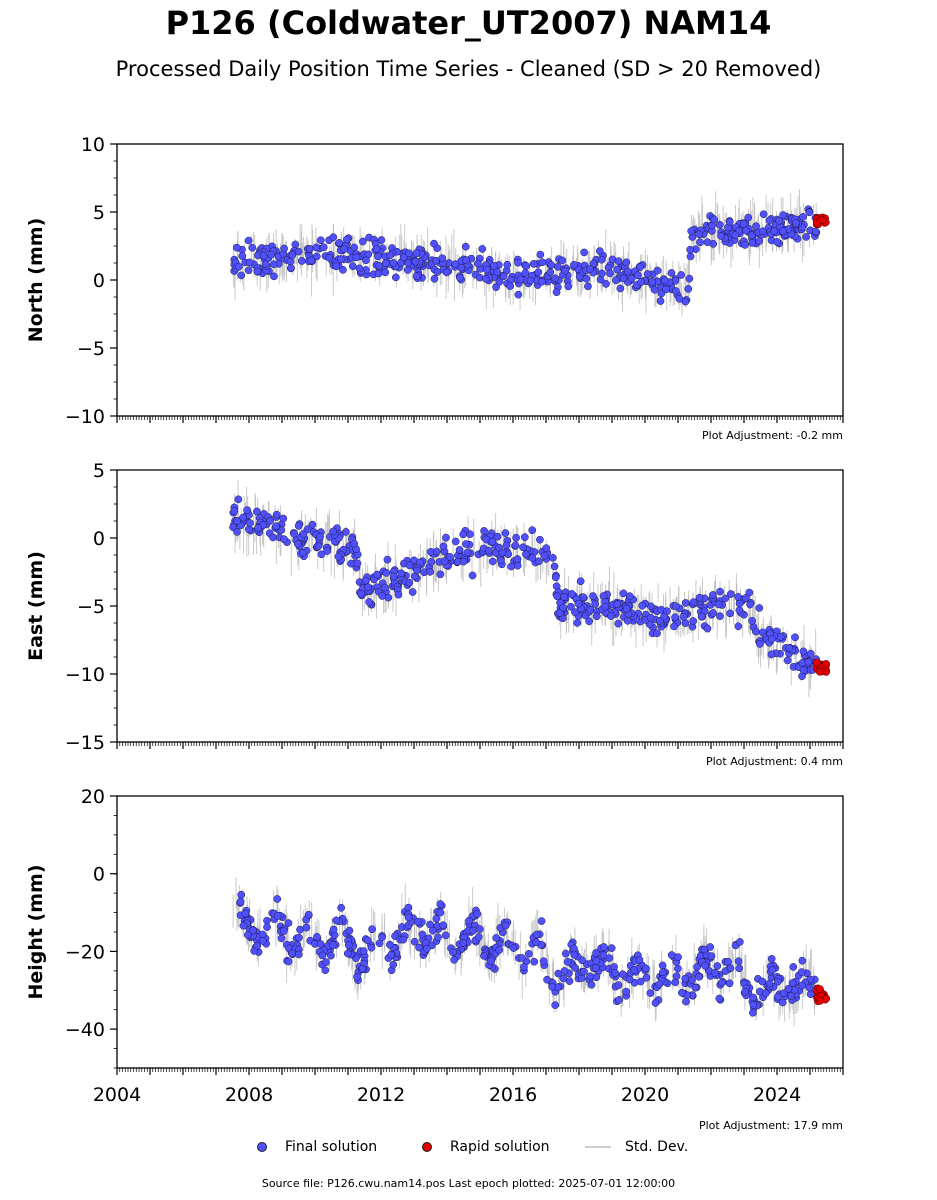  What do you see at coordinates (85, 1030) in the screenshot?
I see `height-y-tick-label: −40` at bounding box center [85, 1030].